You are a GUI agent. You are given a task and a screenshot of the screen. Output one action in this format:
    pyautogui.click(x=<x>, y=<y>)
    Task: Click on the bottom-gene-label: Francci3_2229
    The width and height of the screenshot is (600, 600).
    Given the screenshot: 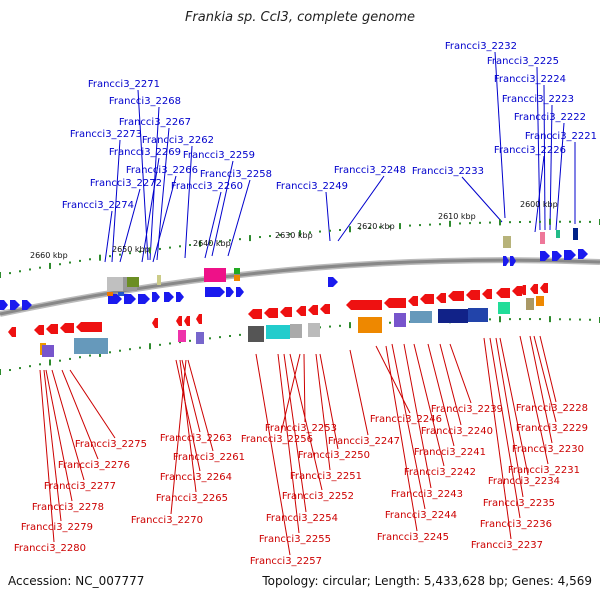 What is the action you would take?
    pyautogui.click(x=552, y=428)
    